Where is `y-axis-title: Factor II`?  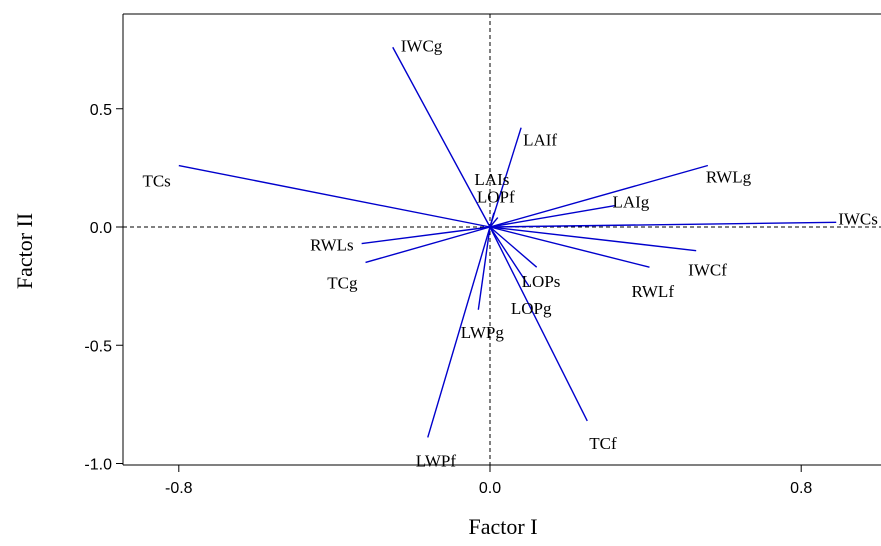
y-axis-title: Factor II is located at coordinates (24, 251).